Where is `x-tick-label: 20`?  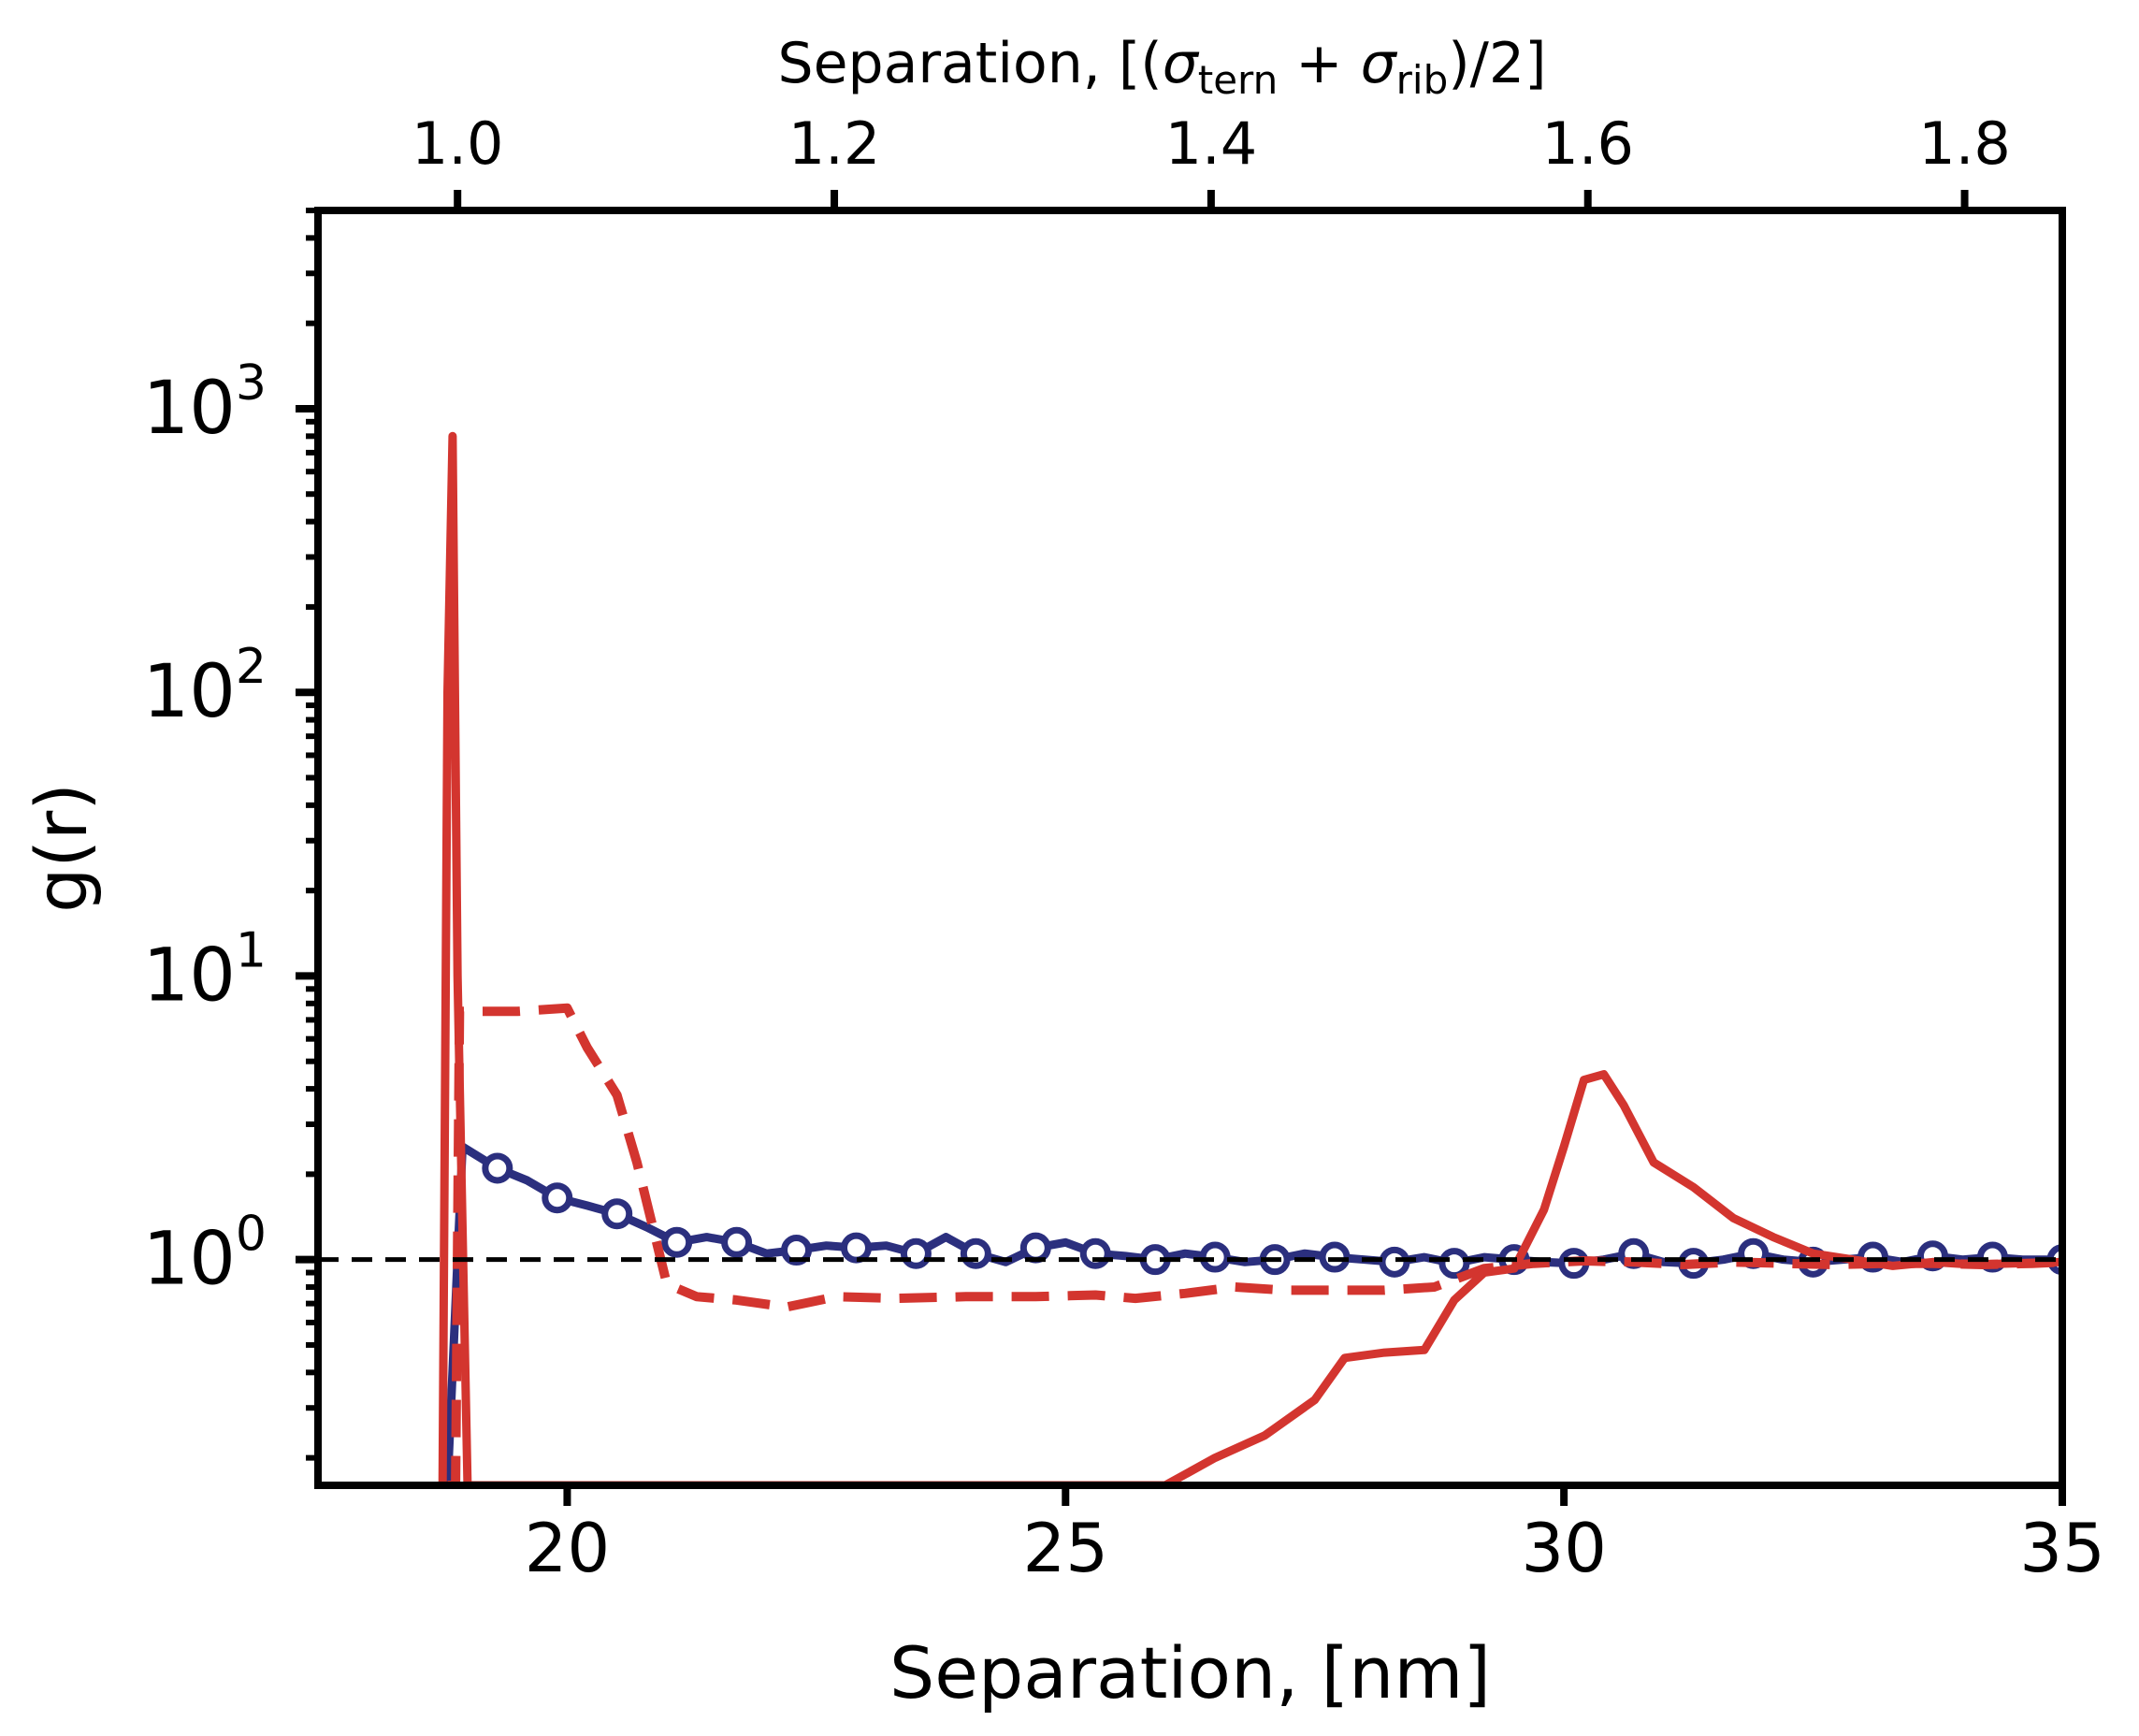 x-tick-label: 20 is located at coordinates (568, 1548).